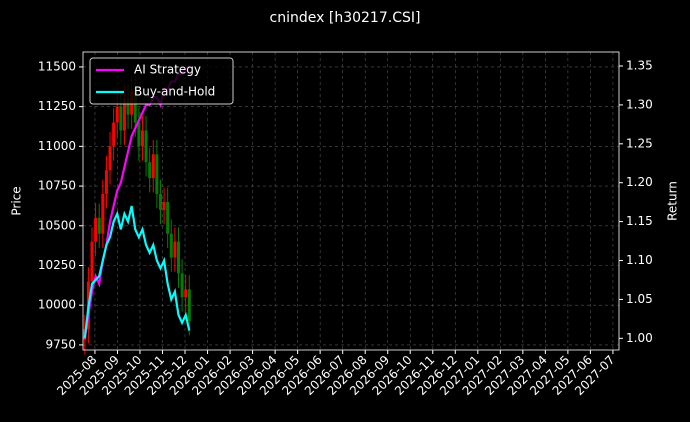 The image size is (690, 422). I want to click on y-tick-label: 11250, so click(57, 106).